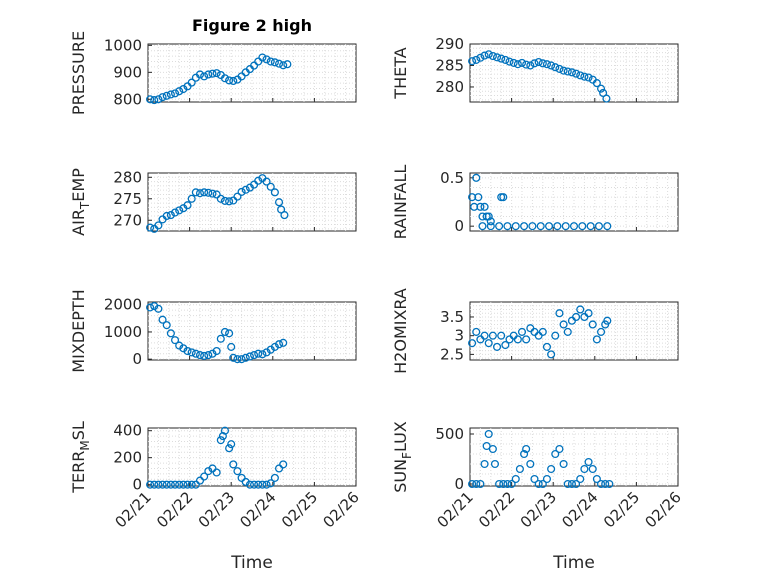 This screenshot has width=778, height=583. I want to click on y-tick-label: 290, so click(449, 44).